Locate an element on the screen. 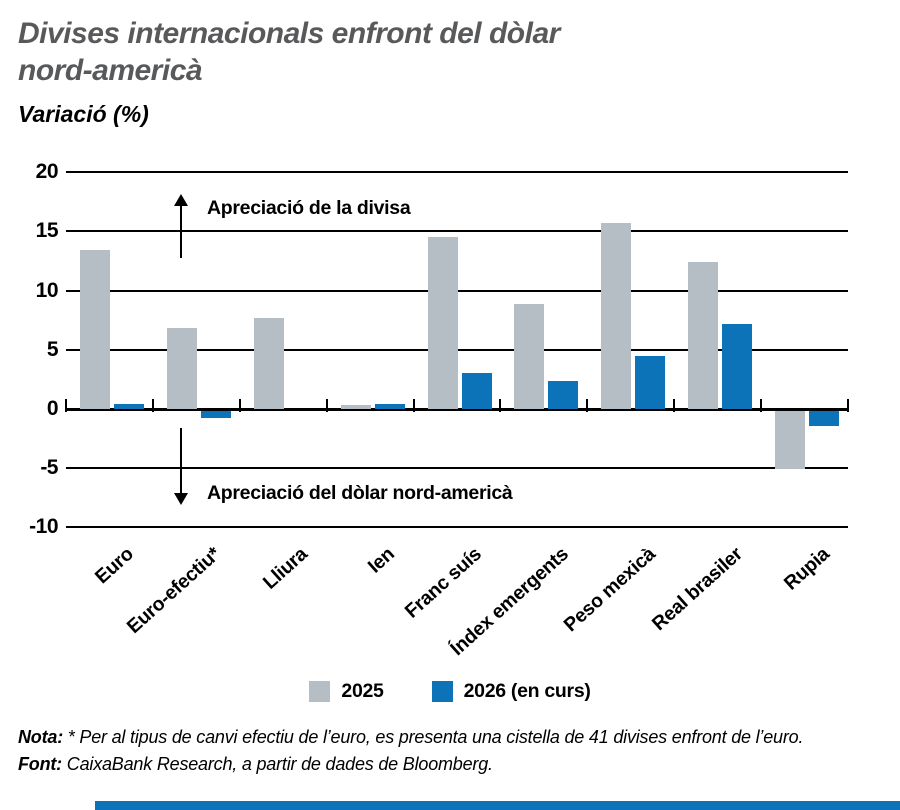 The image size is (900, 810). bar-2025-real-brasiler is located at coordinates (703, 335).